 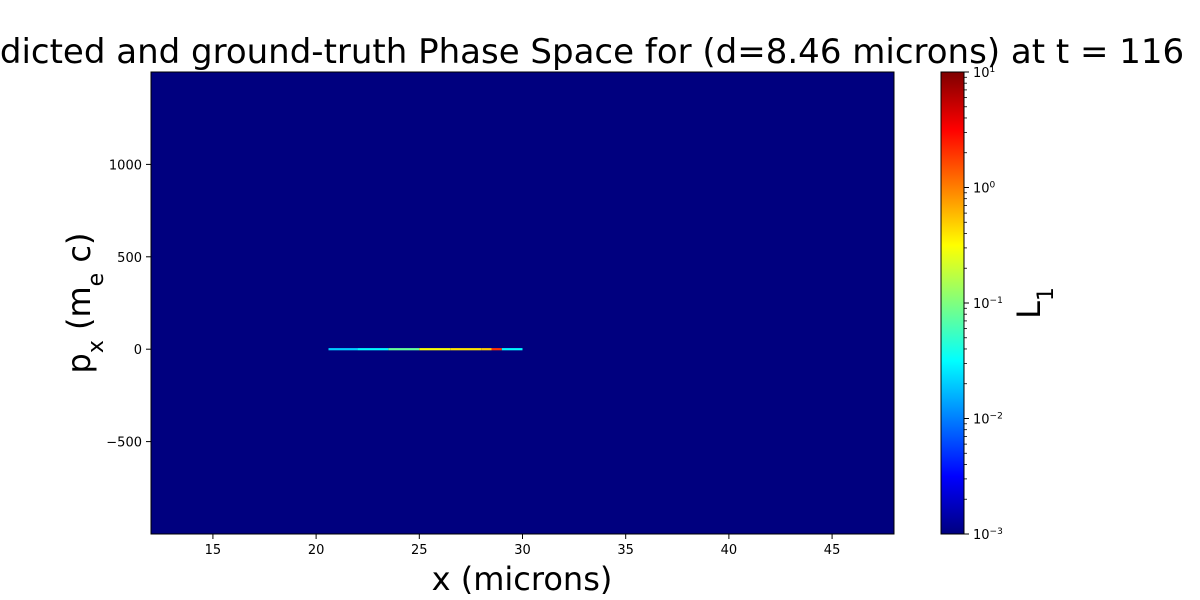 What do you see at coordinates (988, 420) in the screenshot?
I see `colorbar-tick-label: 10⁻²` at bounding box center [988, 420].